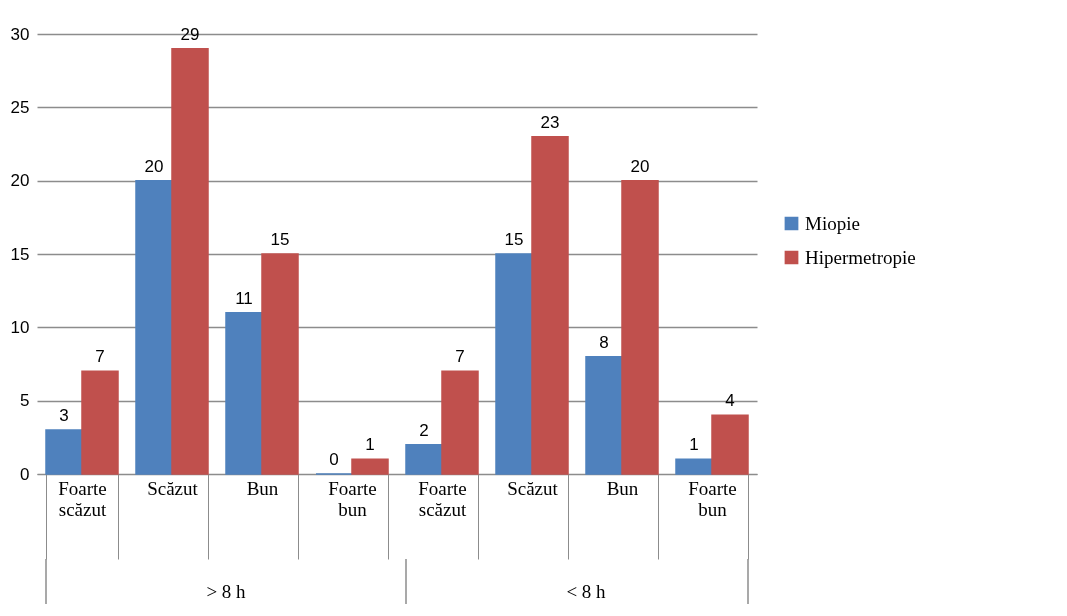 Image resolution: width=1067 pixels, height=616 pixels. What do you see at coordinates (25, 474) in the screenshot?
I see `y-tick-label: 0` at bounding box center [25, 474].